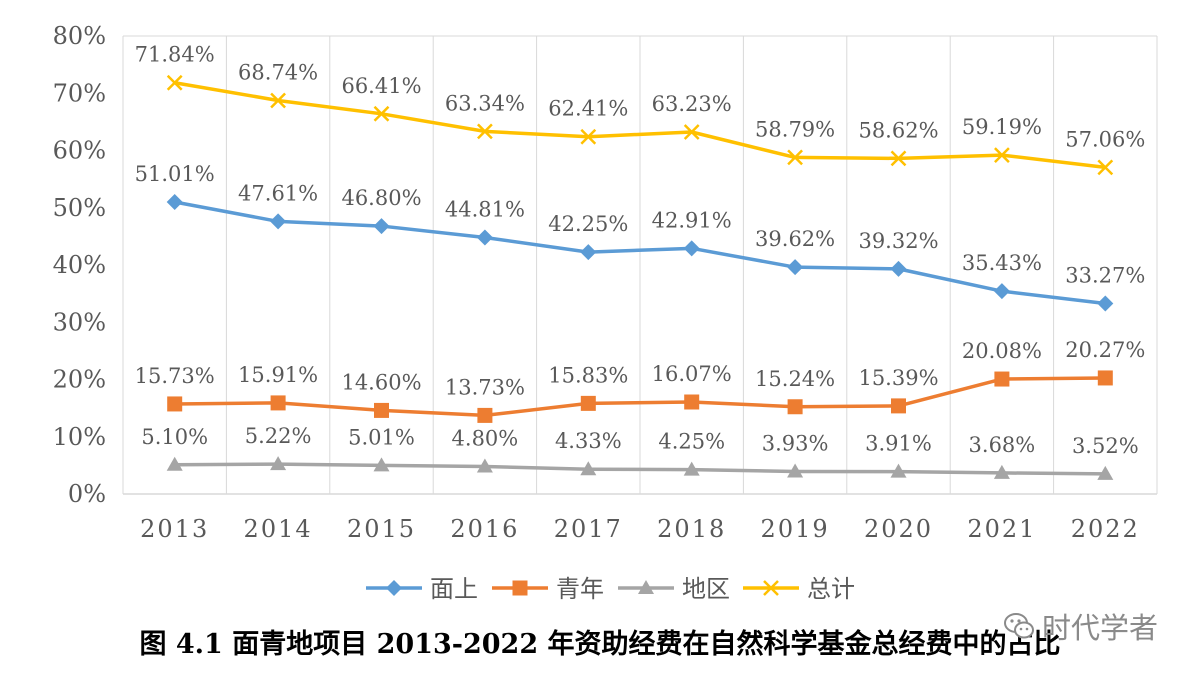  Describe the element at coordinates (795, 239) in the screenshot. I see `data-label: 39.62%` at that location.